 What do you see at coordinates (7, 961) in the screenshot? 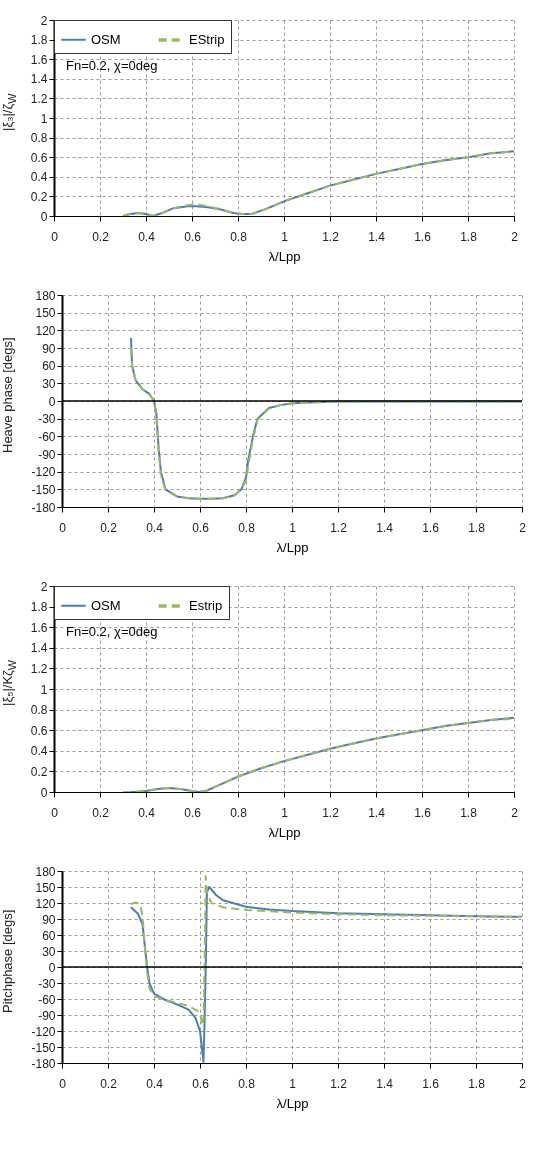
I see `y-axis-title: Pitchphase [degs]` at bounding box center [7, 961].